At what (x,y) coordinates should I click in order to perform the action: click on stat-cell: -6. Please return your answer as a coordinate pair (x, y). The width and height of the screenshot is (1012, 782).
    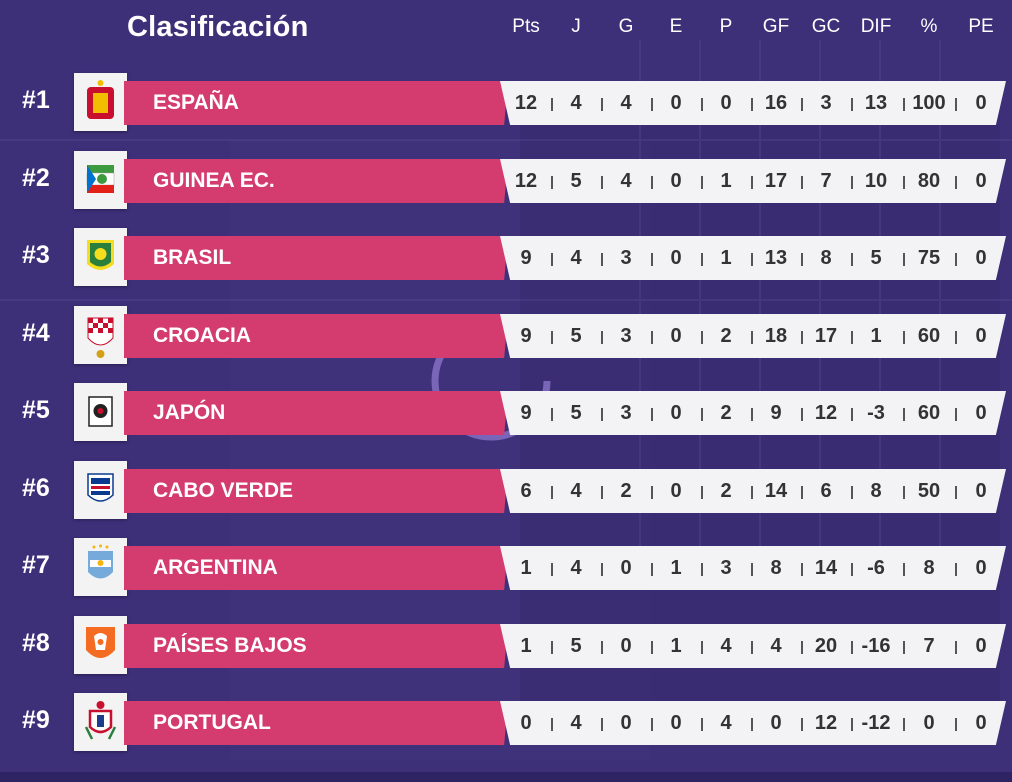
    Looking at the image, I should click on (876, 568).